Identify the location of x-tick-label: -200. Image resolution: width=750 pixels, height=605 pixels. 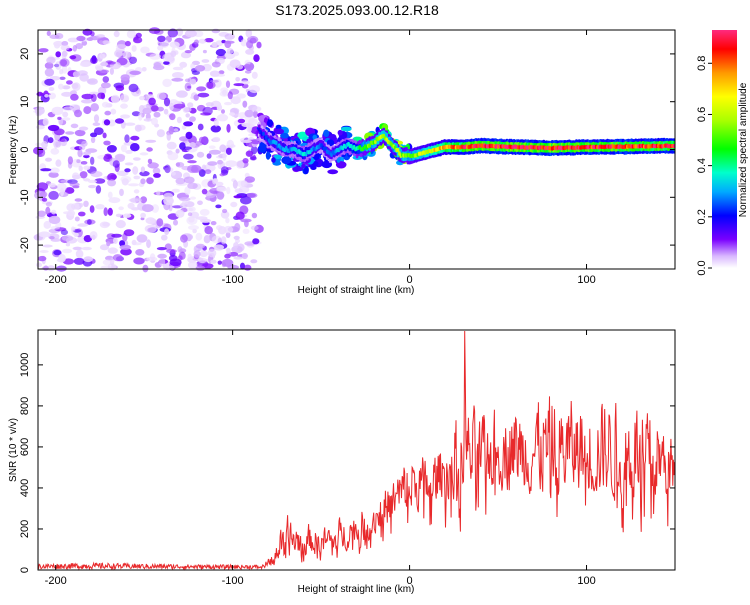
(56, 280).